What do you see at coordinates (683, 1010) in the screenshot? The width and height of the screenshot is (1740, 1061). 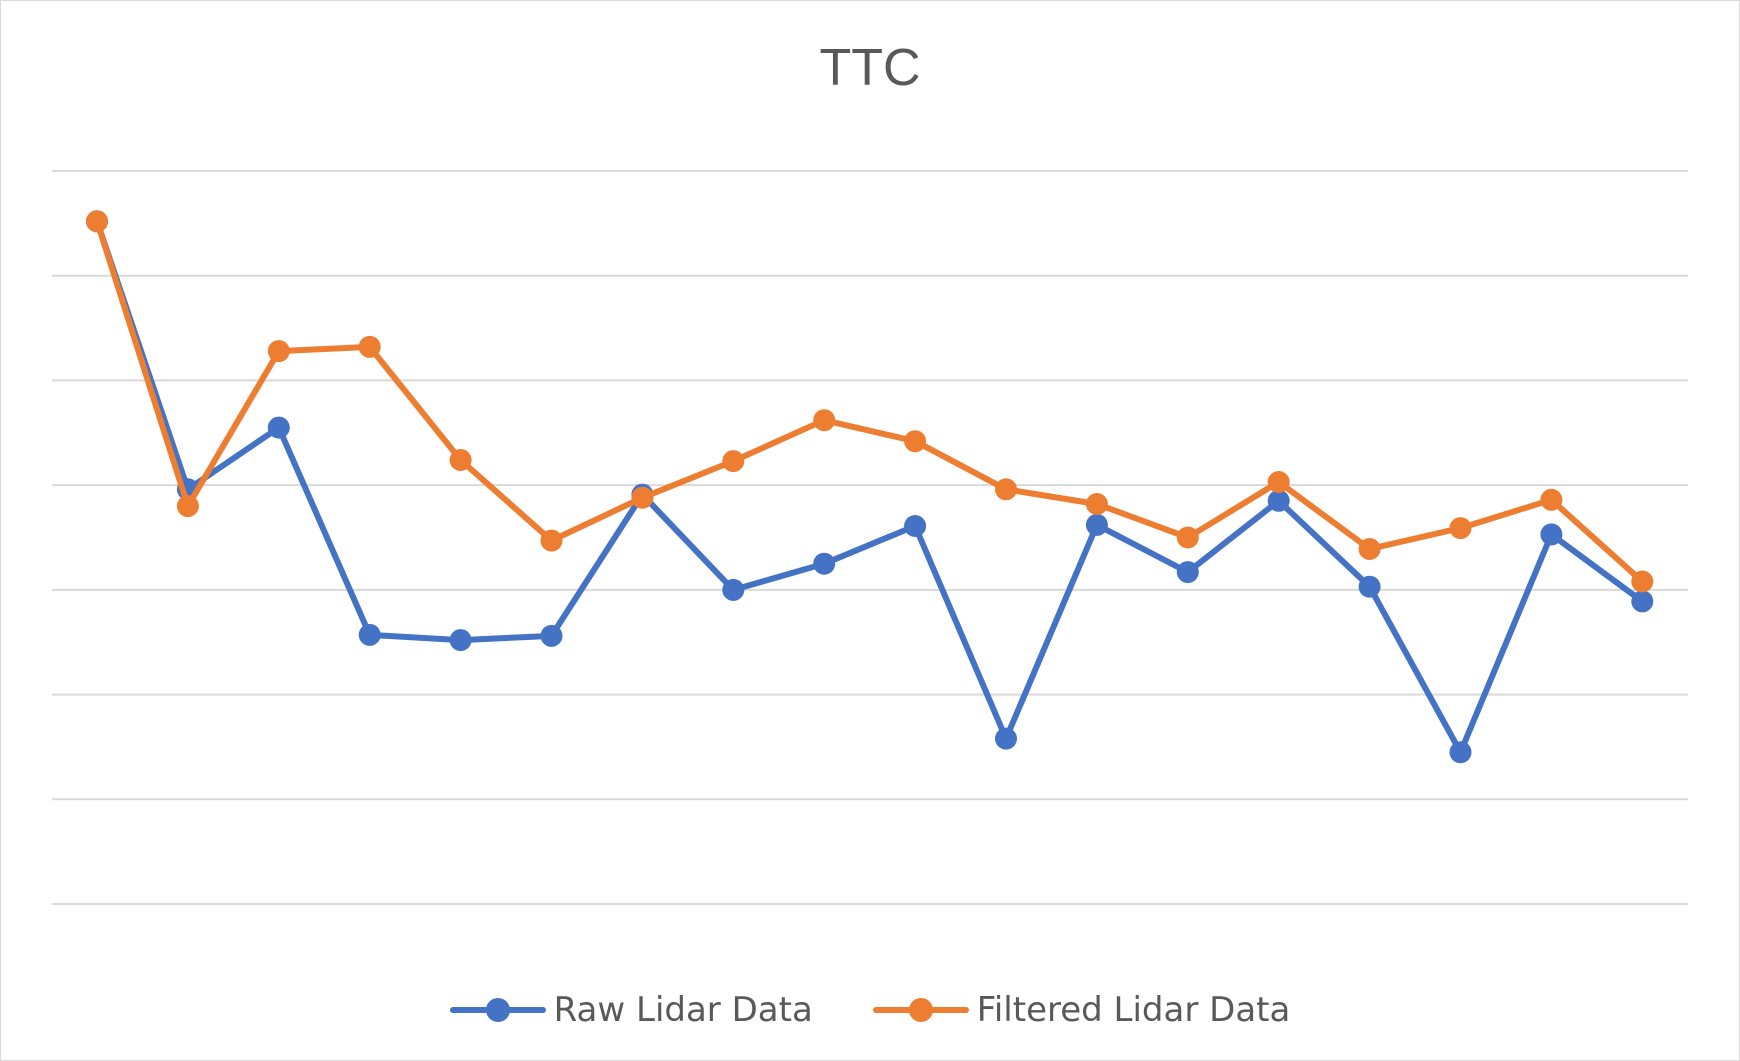 I see `legend-label-raw: Raw Lidar Data` at bounding box center [683, 1010].